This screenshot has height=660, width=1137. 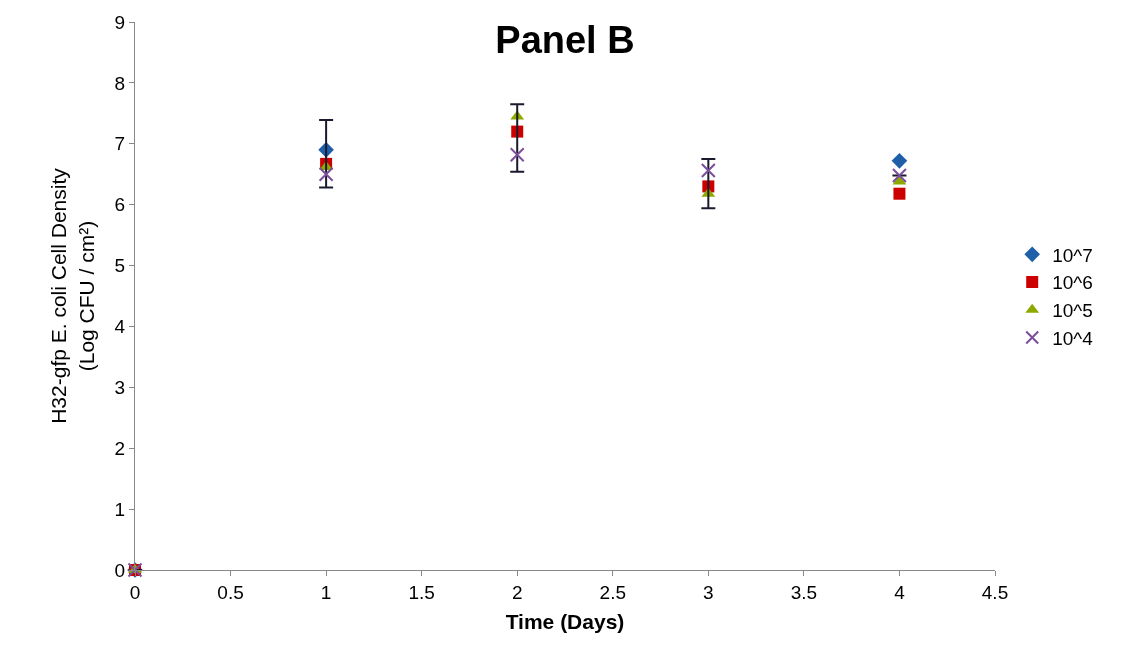 I want to click on x-tick-label: 3.5, so click(x=804, y=592).